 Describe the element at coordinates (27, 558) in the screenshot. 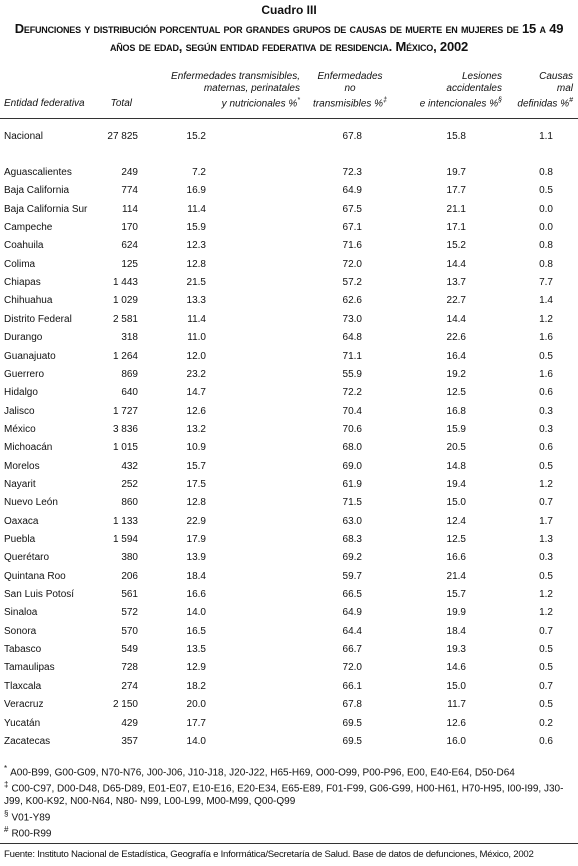

I see `row-label: Querétaro` at that location.